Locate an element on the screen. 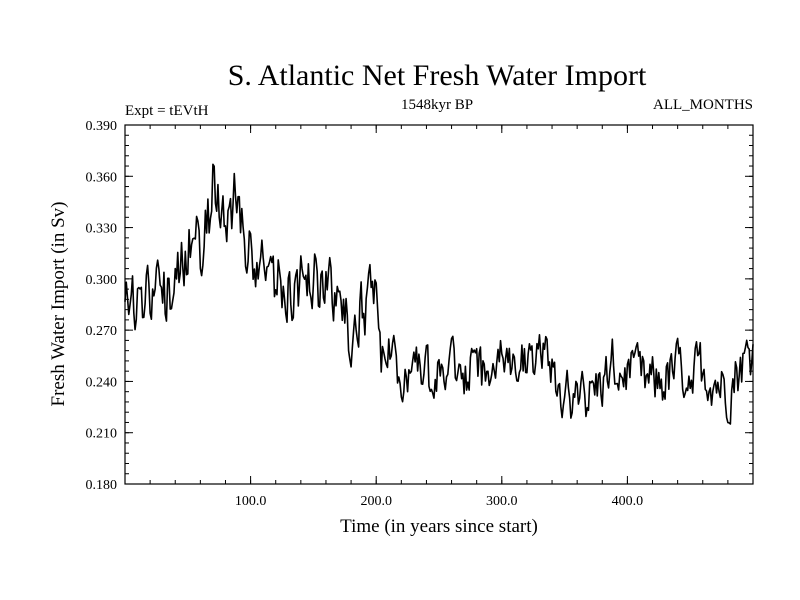 The width and height of the screenshot is (800, 600). y-tick-label: 0.270 is located at coordinates (102, 331).